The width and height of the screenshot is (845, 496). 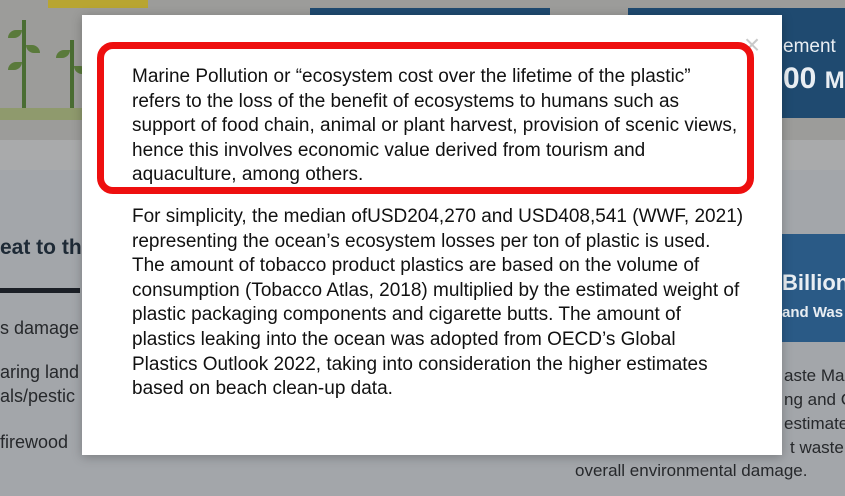 What do you see at coordinates (752, 44) in the screenshot?
I see `close-icon: ×` at bounding box center [752, 44].